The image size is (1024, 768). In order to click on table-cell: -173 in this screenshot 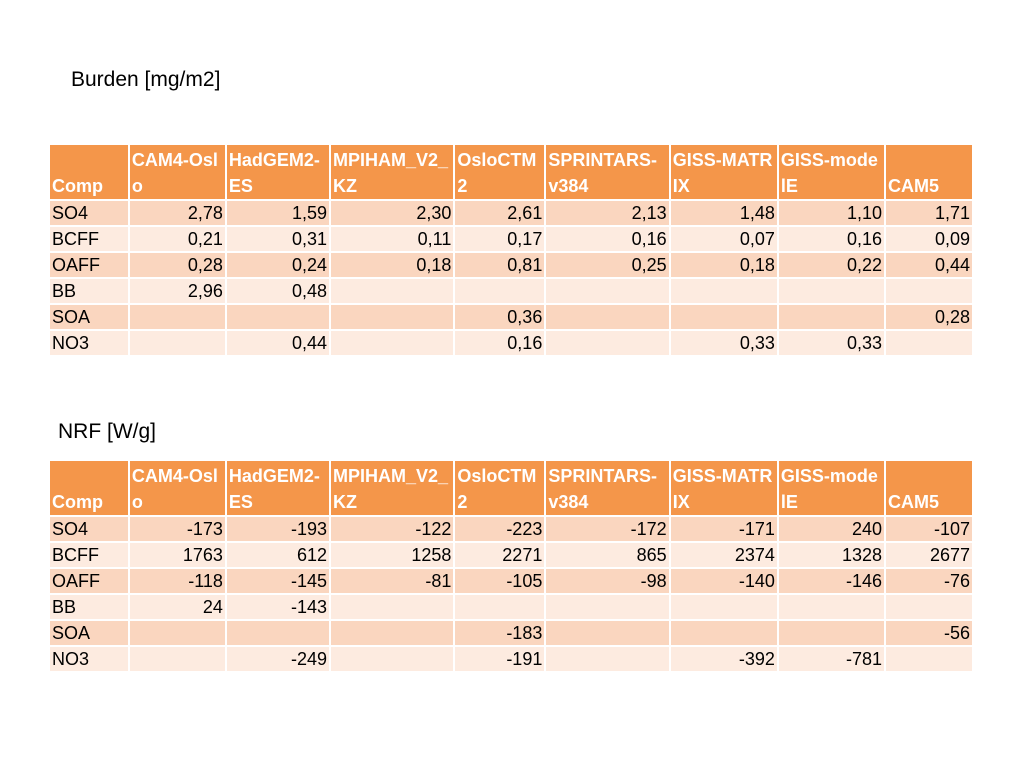, I will do `click(177, 529)`.